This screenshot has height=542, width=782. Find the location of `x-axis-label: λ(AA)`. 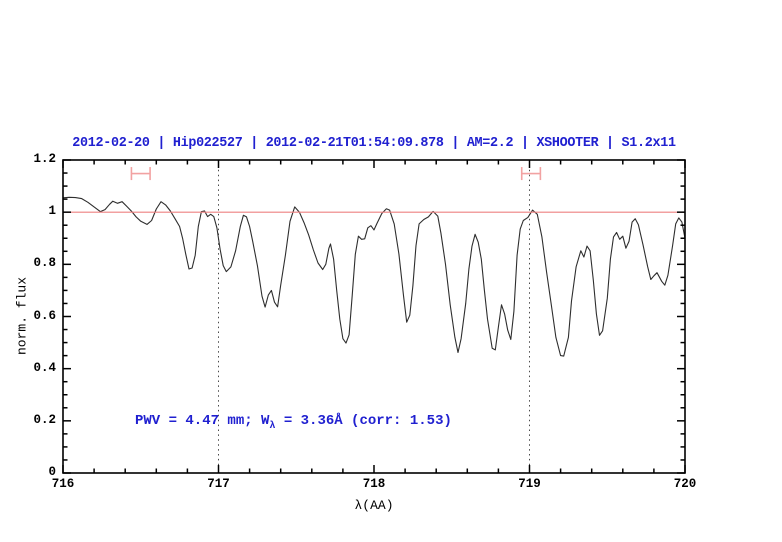

x-axis-label: λ(AA) is located at coordinates (374, 505).